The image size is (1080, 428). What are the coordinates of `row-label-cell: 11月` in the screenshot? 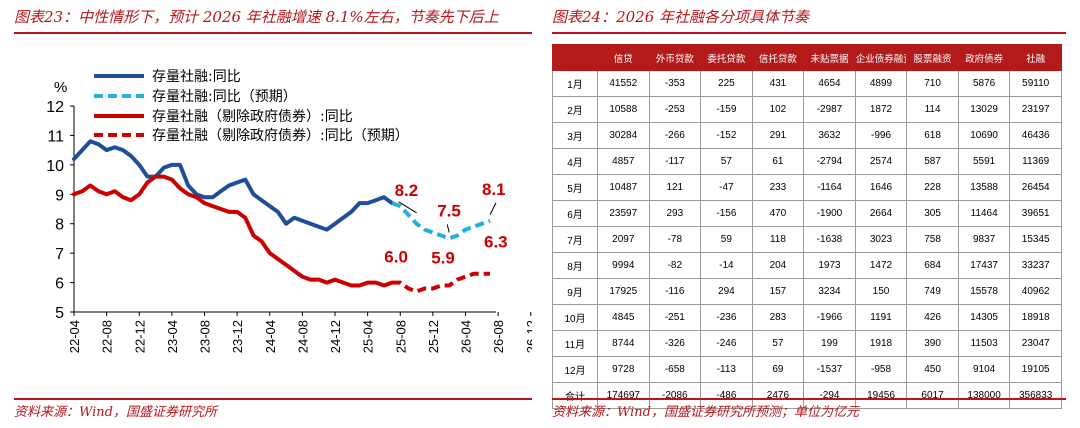 It's located at (575, 343).